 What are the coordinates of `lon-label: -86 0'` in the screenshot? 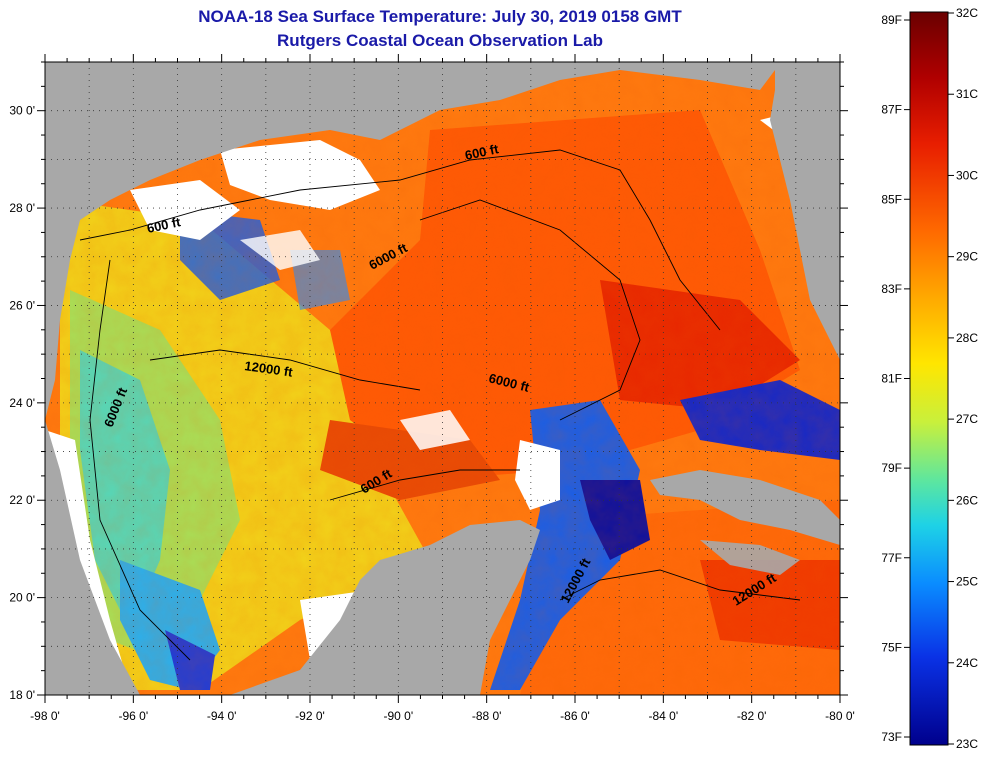 It's located at (575, 716).